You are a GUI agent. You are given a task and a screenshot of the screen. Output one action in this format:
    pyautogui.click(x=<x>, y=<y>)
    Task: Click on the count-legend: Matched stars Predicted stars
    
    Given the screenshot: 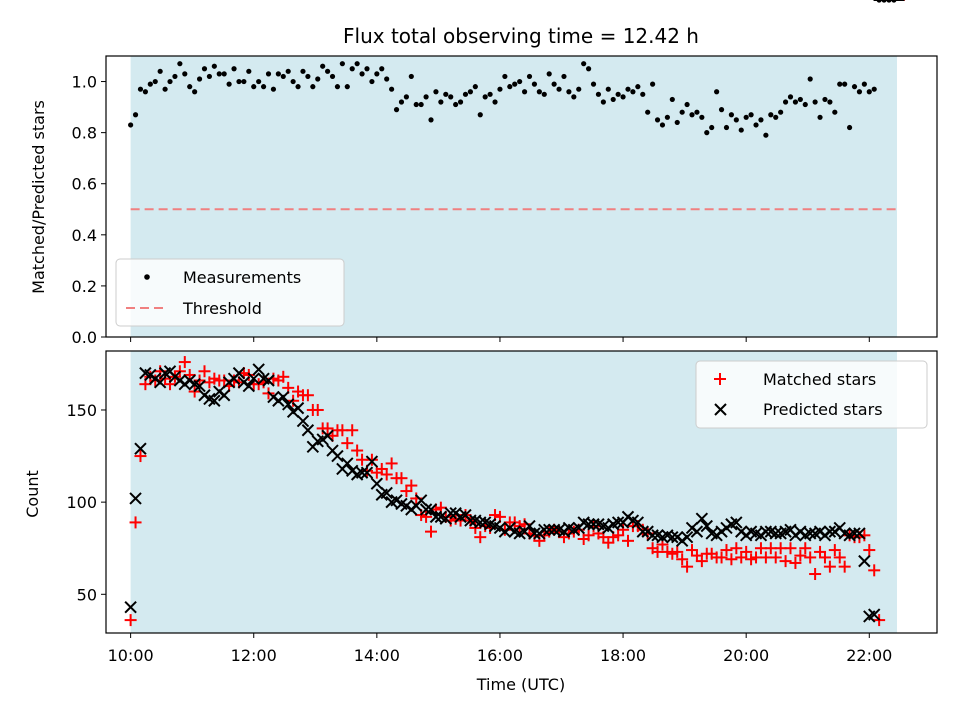 What is the action you would take?
    pyautogui.click(x=811, y=394)
    